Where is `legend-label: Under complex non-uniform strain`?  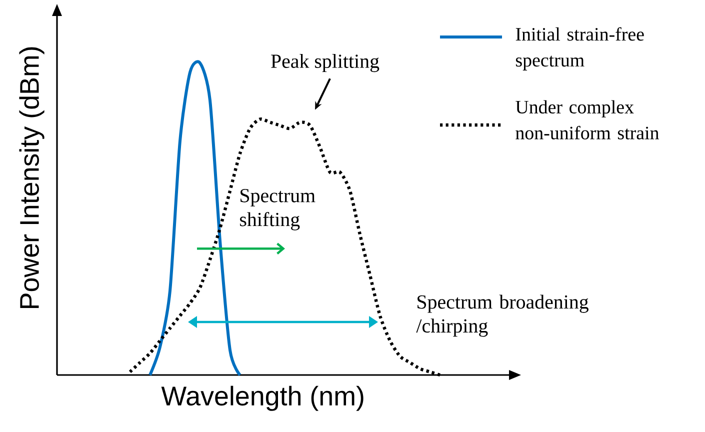 legend-label: Under complex non-uniform strain is located at coordinates (587, 120).